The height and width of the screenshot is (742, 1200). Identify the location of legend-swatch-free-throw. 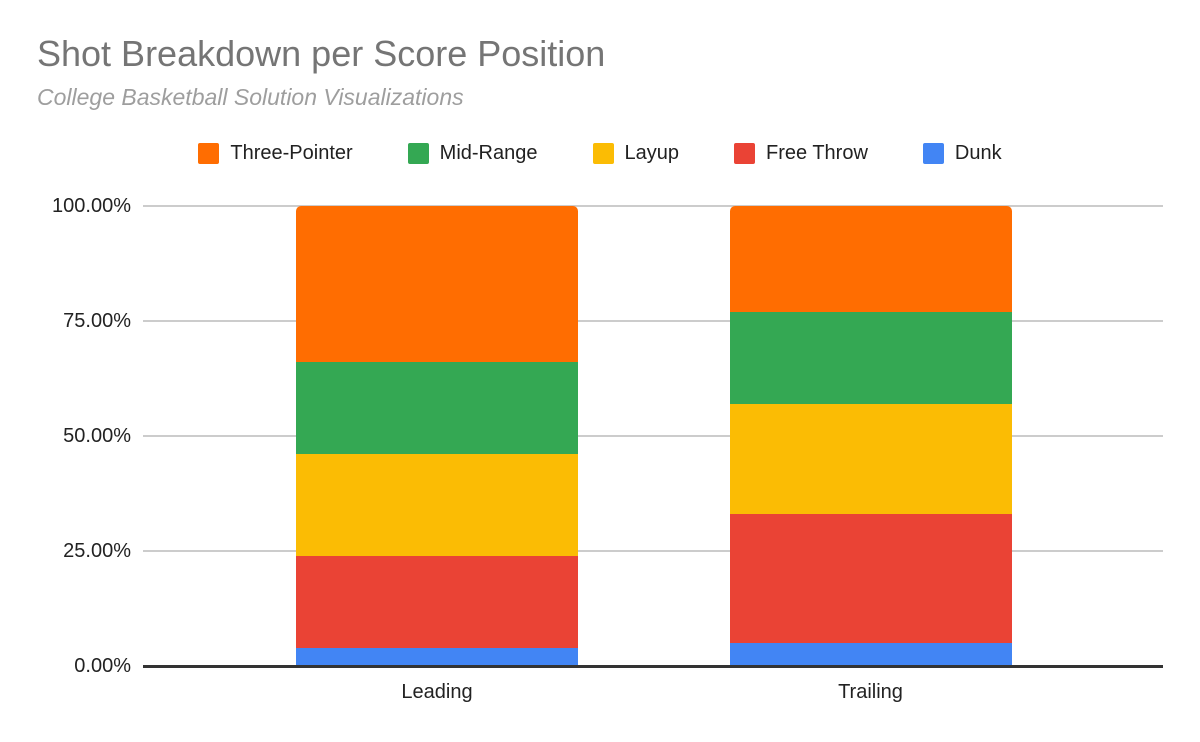
(744, 153).